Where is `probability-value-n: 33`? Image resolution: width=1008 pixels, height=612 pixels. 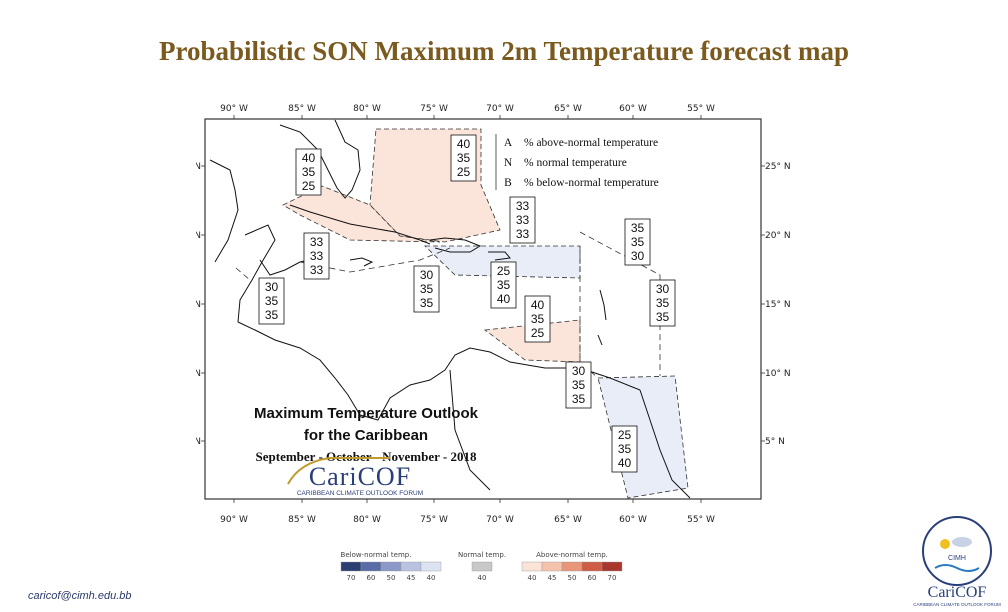
probability-value-n: 33 is located at coordinates (317, 256).